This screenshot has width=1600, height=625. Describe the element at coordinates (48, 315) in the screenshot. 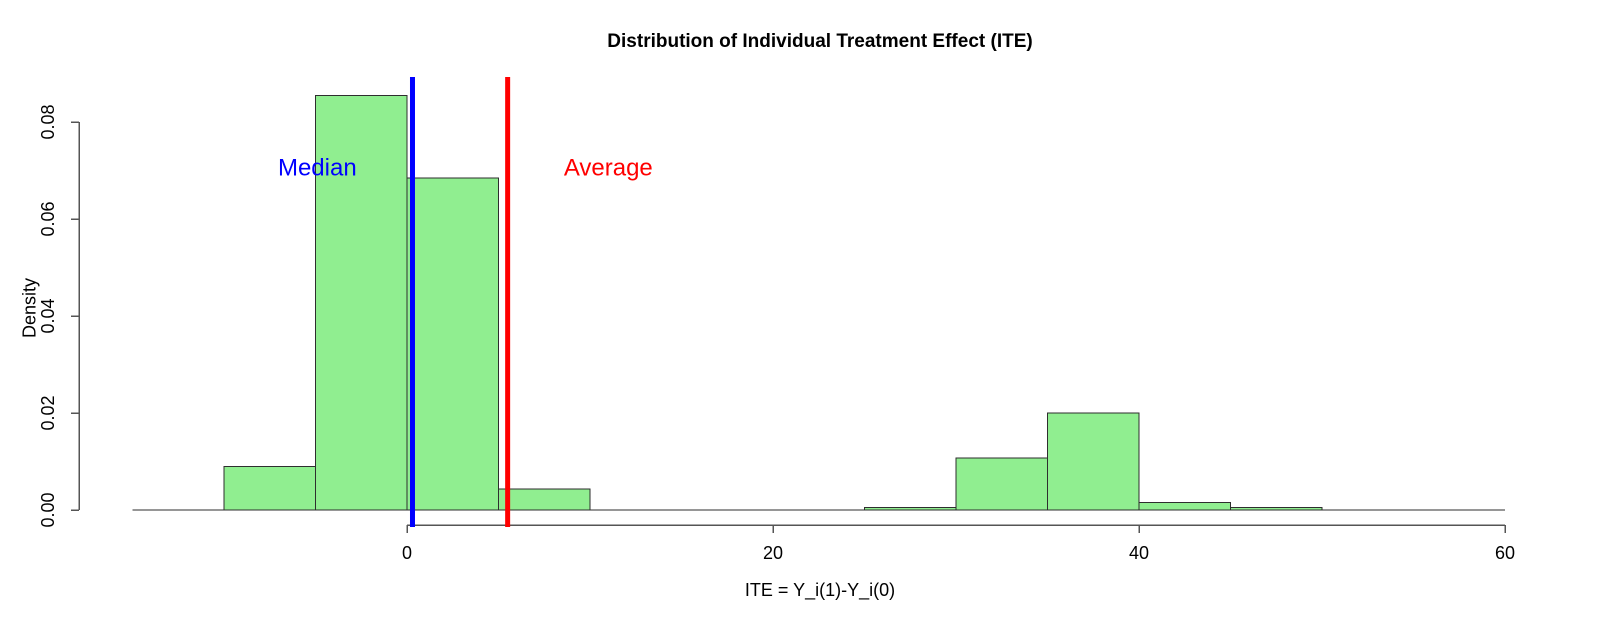

I see `y-tick-label: 0.04` at that location.